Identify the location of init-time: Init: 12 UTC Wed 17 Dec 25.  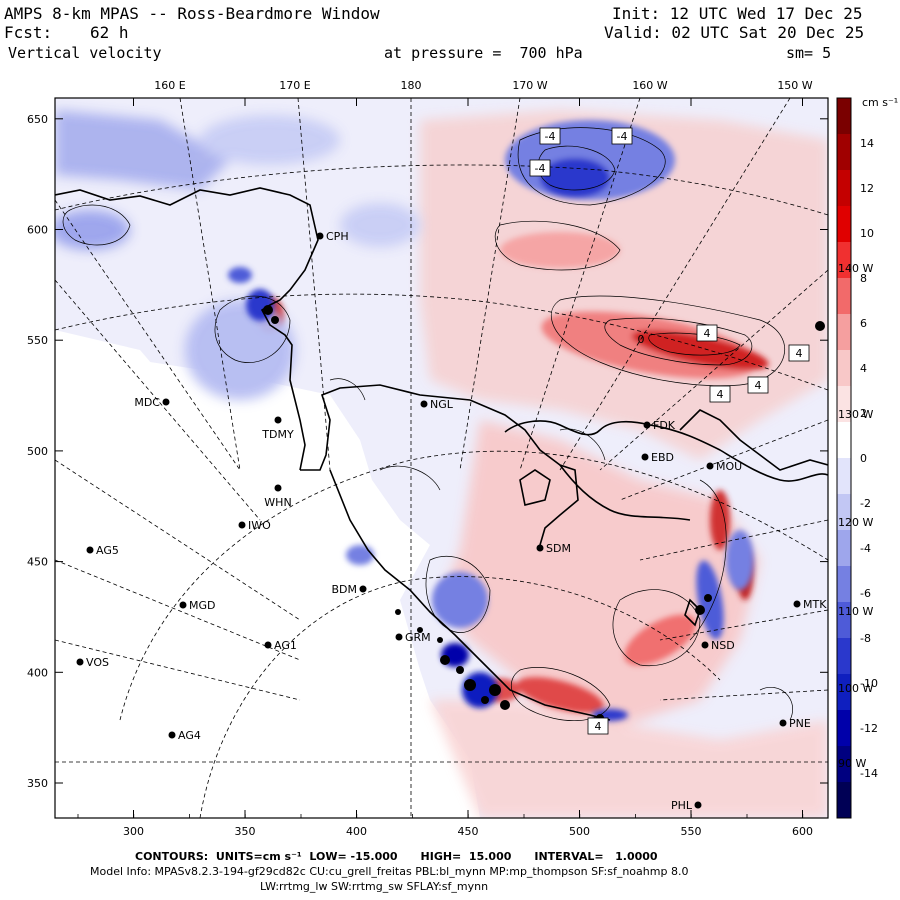
(737, 13).